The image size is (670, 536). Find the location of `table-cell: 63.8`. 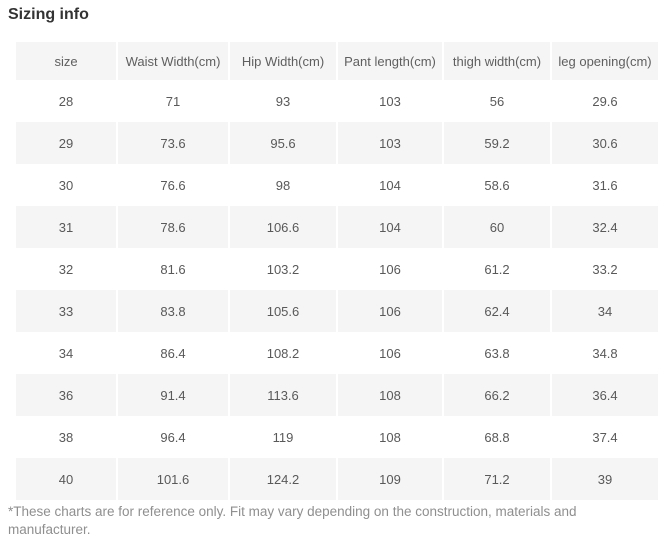

table-cell: 63.8 is located at coordinates (497, 353).